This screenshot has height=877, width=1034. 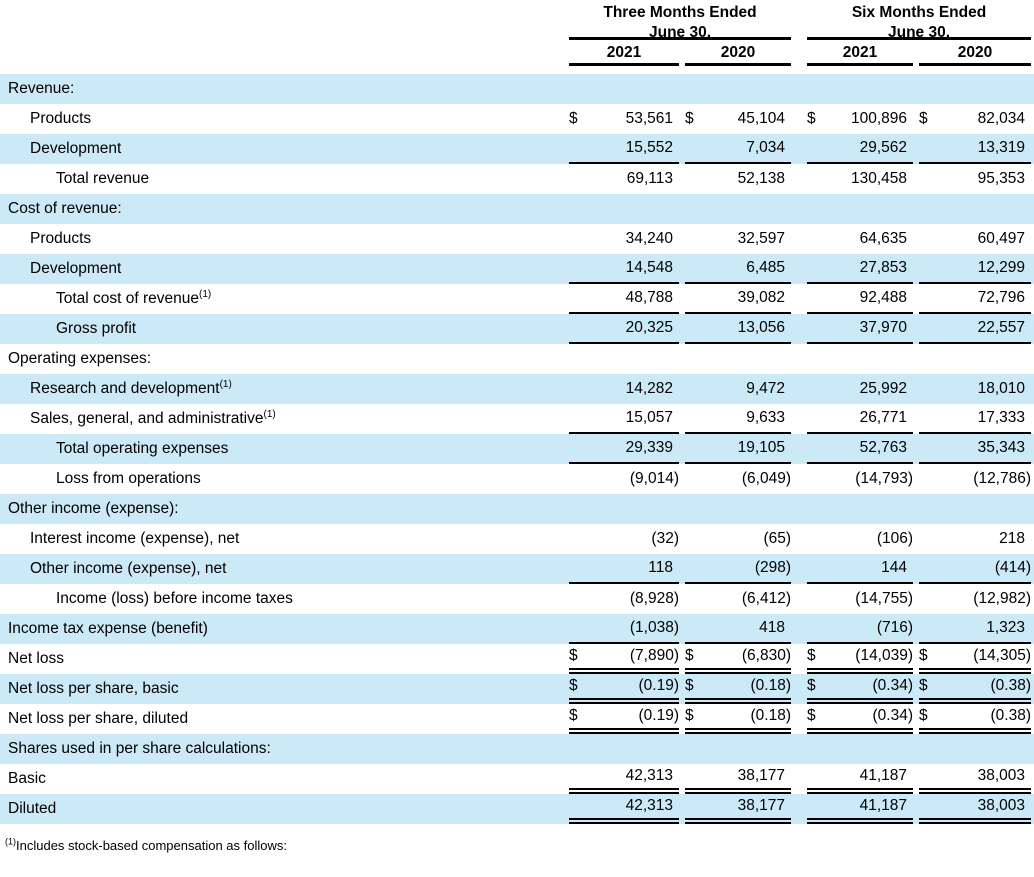 I want to click on value-cell: 6,485, so click(x=738, y=269).